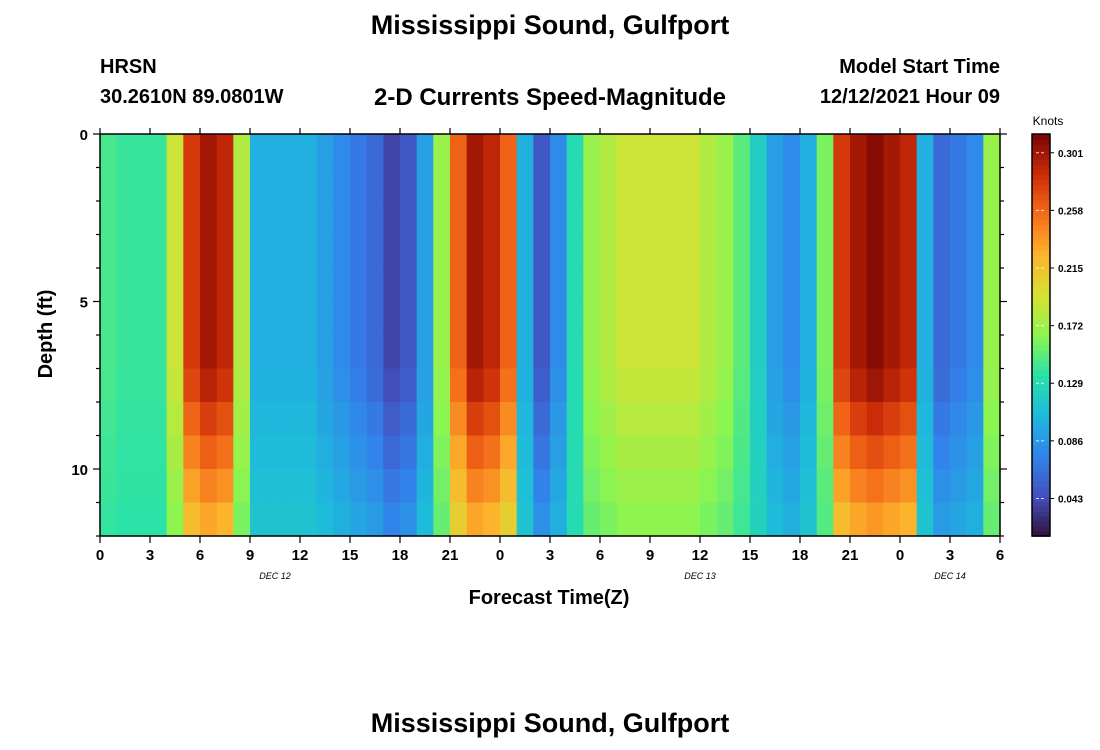 This screenshot has width=1100, height=750. What do you see at coordinates (46, 334) in the screenshot?
I see `y-axis-label: Depth (ft)` at bounding box center [46, 334].